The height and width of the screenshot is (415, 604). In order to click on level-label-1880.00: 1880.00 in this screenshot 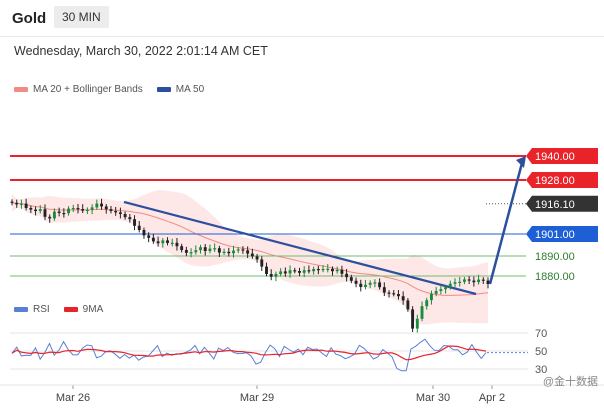, I will do `click(555, 277)`.